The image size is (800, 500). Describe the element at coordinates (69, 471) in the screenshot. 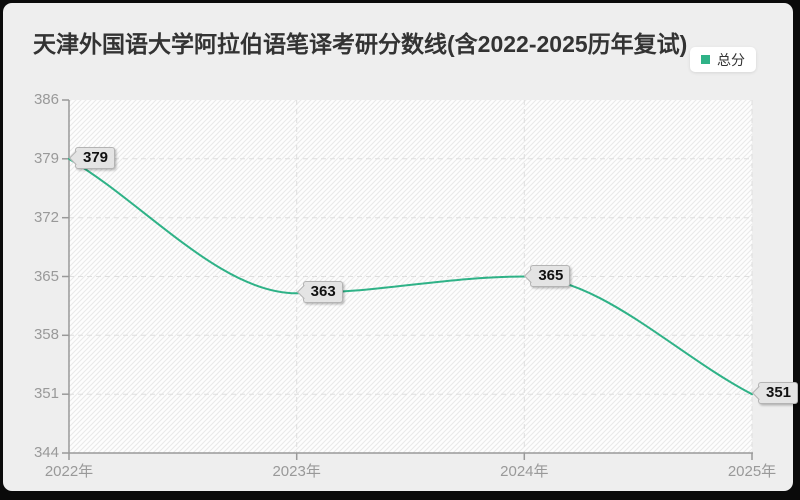

I see `x-axis-tick-label: 2022年` at that location.